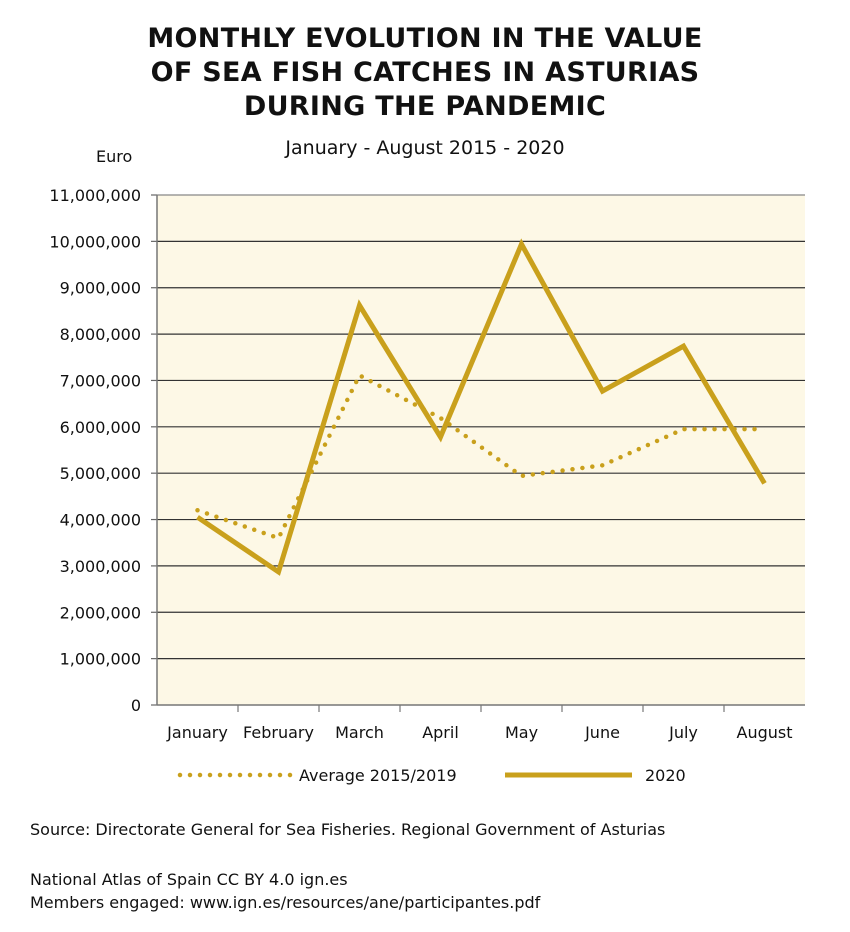  I want to click on y-tick-label: 10,000,000, so click(95, 241).